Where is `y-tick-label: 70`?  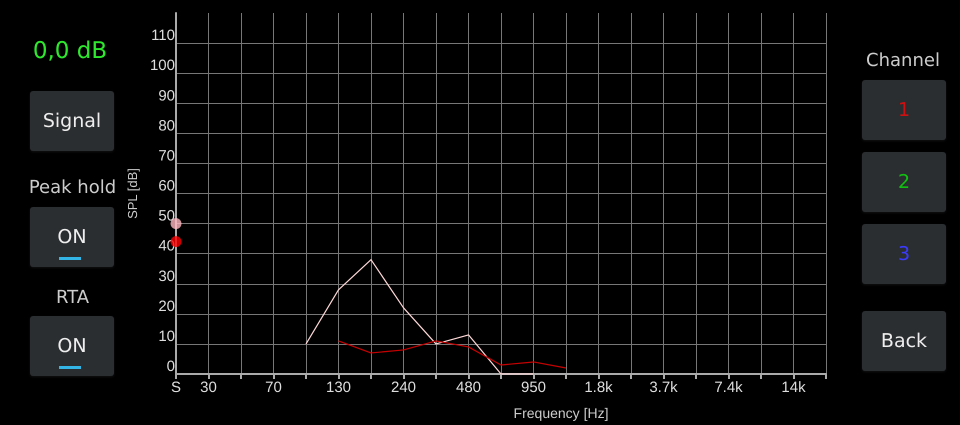
y-tick-label: 70 is located at coordinates (166, 155).